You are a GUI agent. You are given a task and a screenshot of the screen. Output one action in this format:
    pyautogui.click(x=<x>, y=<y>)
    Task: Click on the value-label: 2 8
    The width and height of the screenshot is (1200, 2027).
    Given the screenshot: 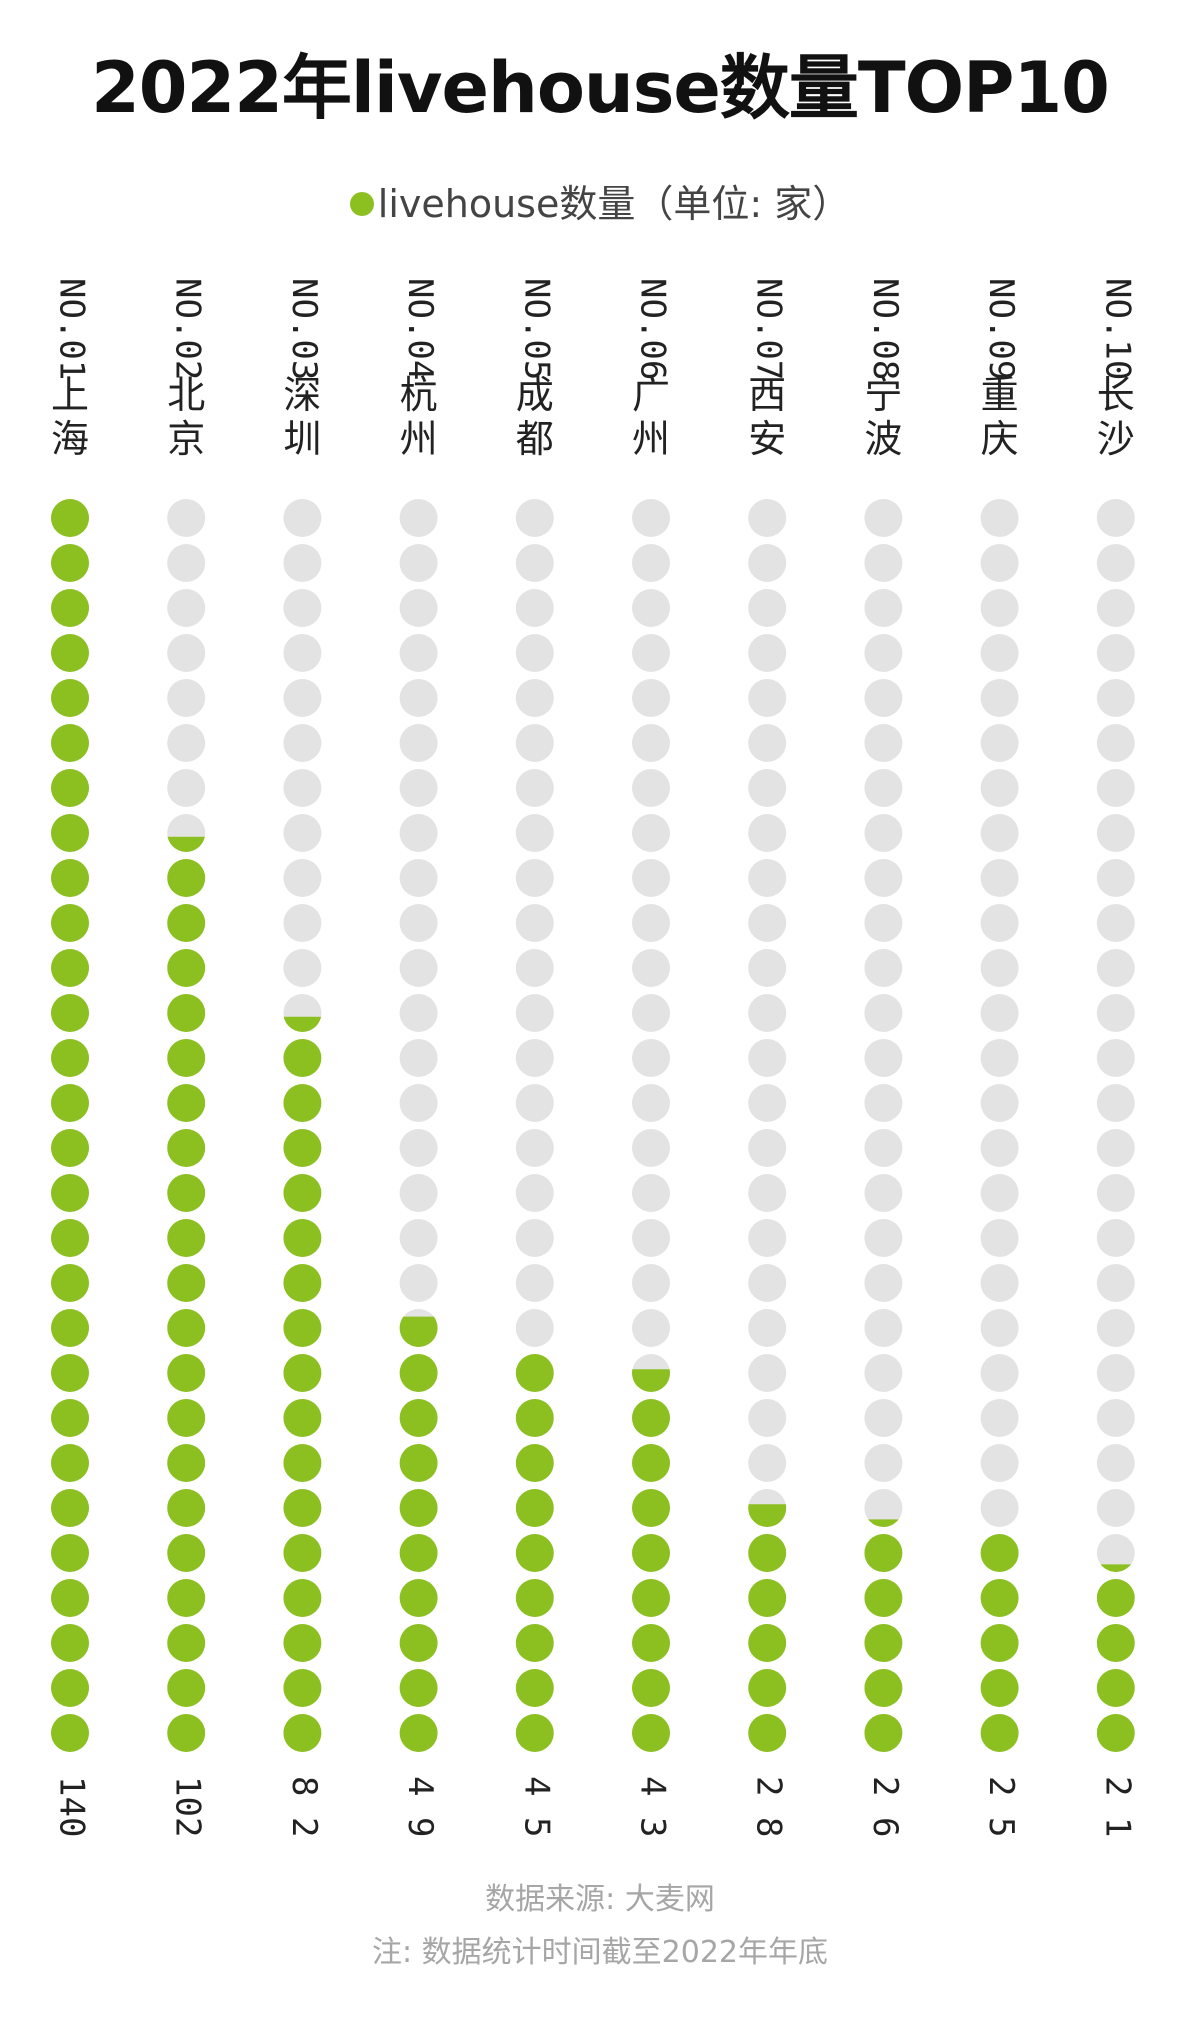 What is the action you would take?
    pyautogui.click(x=769, y=1806)
    